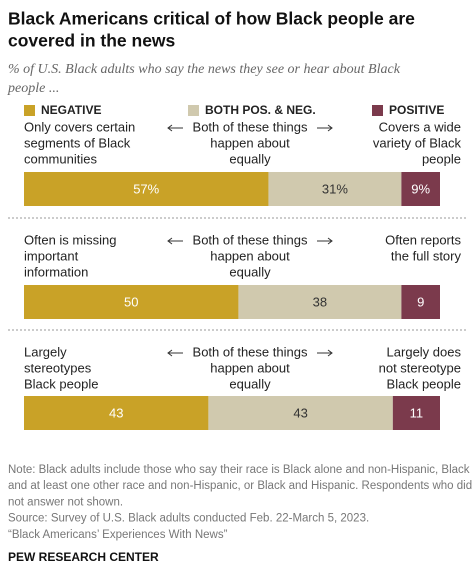 This screenshot has width=474, height=576. Describe the element at coordinates (51, 255) in the screenshot. I see `left-label: important` at that location.